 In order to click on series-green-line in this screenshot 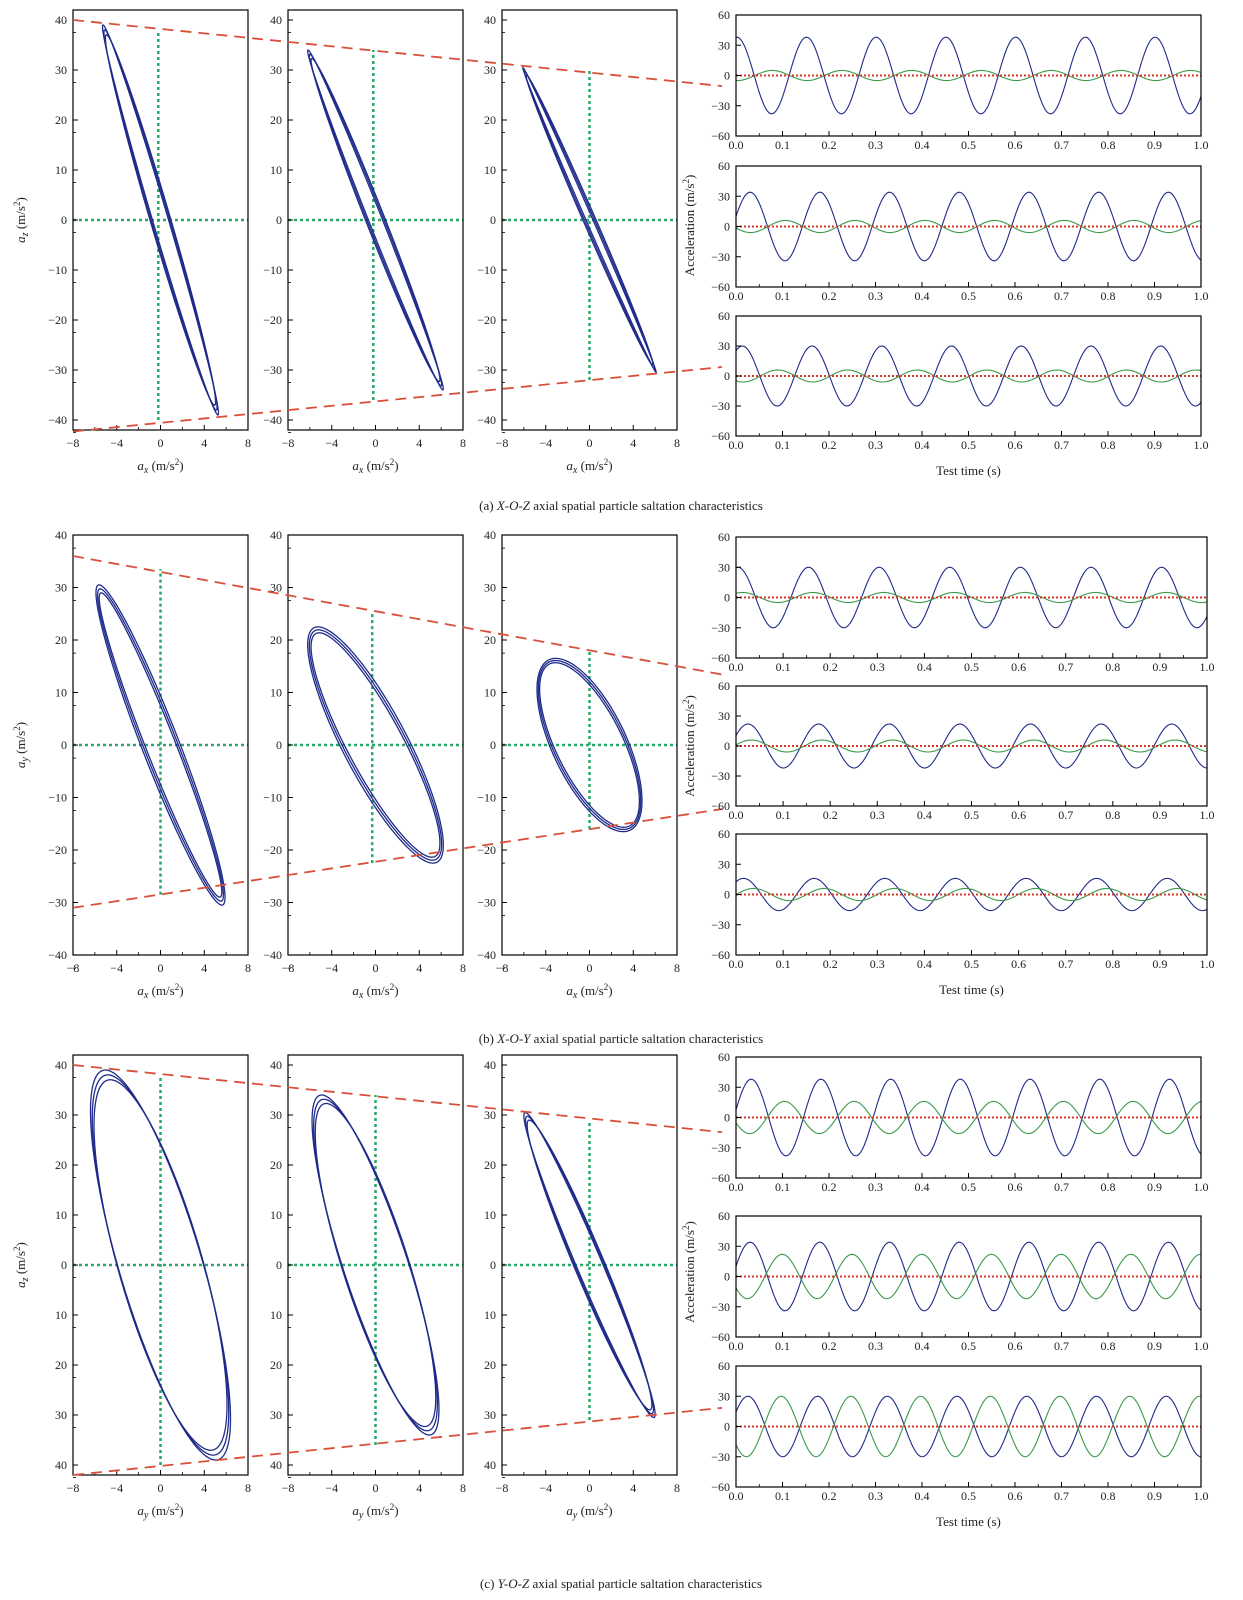, I will do `click(971, 894)`.